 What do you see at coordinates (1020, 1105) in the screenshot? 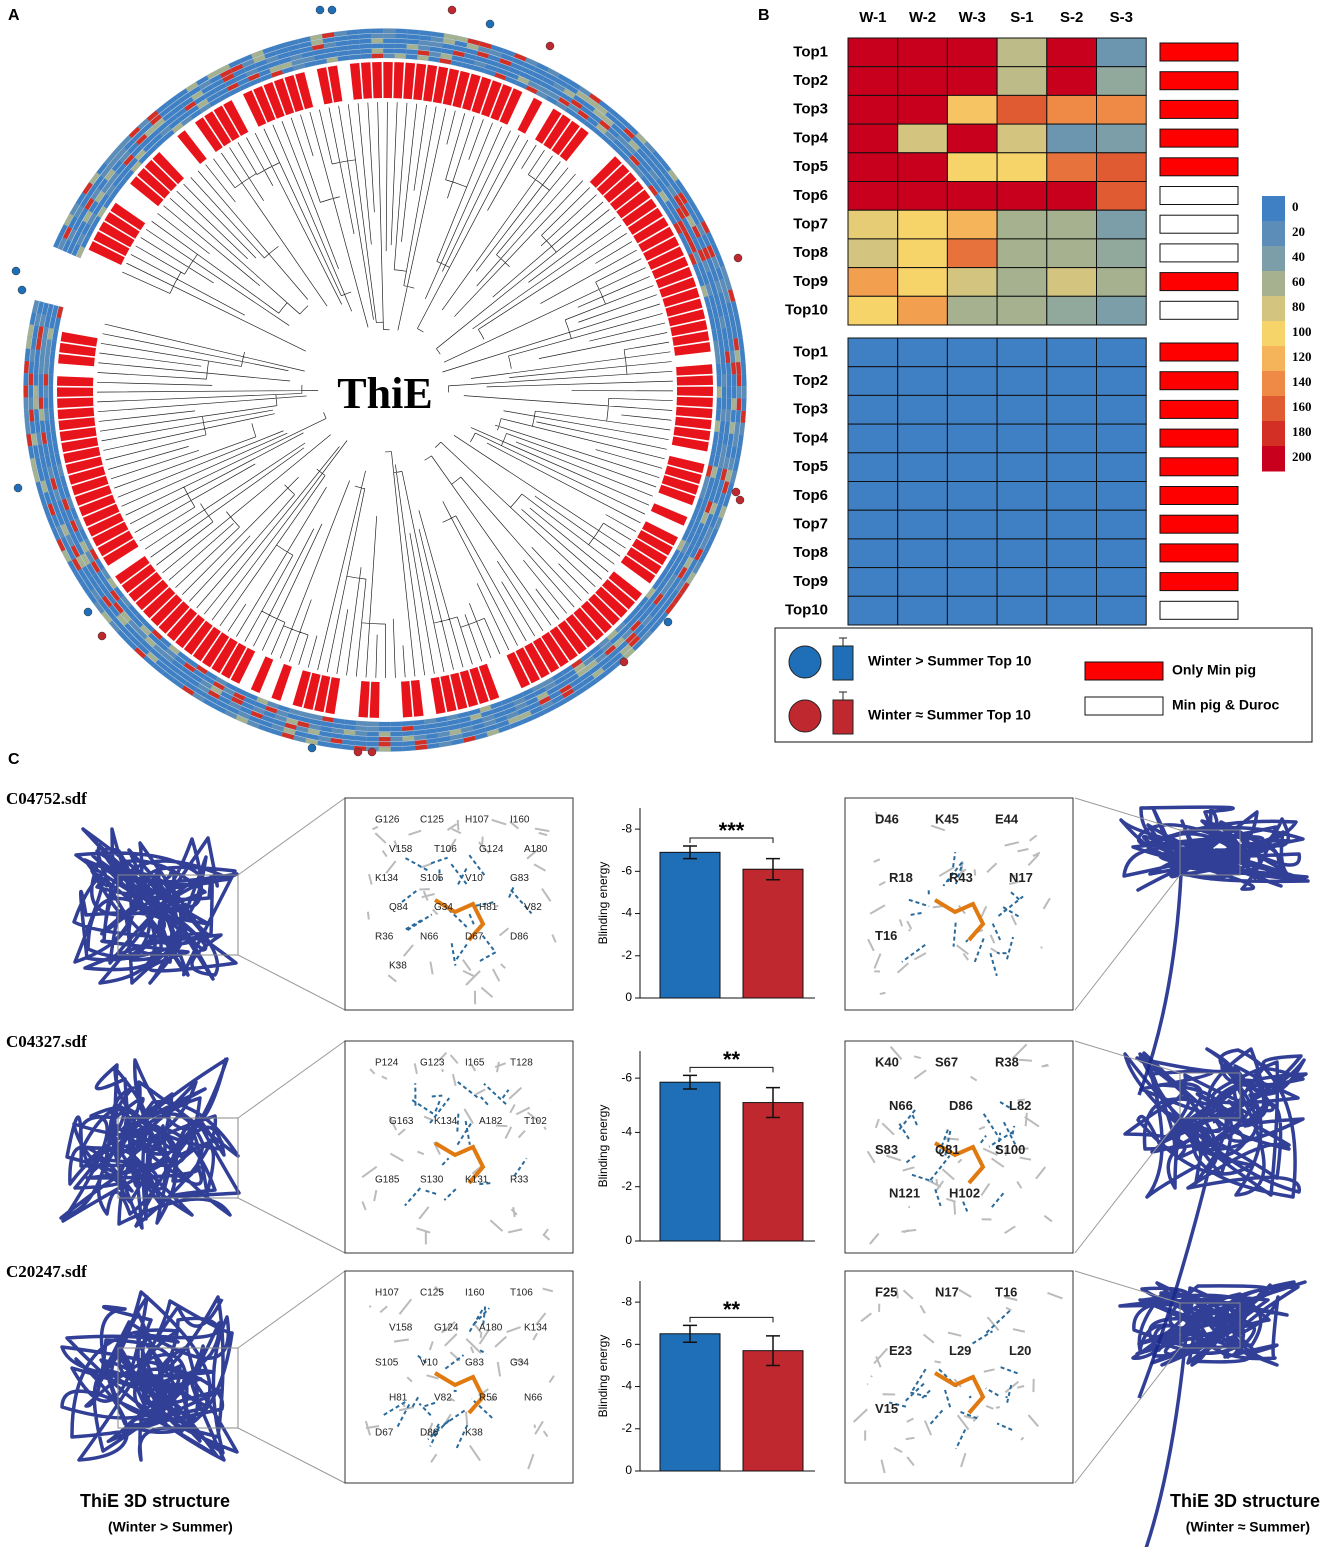
I see `residue-label: L82` at bounding box center [1020, 1105].